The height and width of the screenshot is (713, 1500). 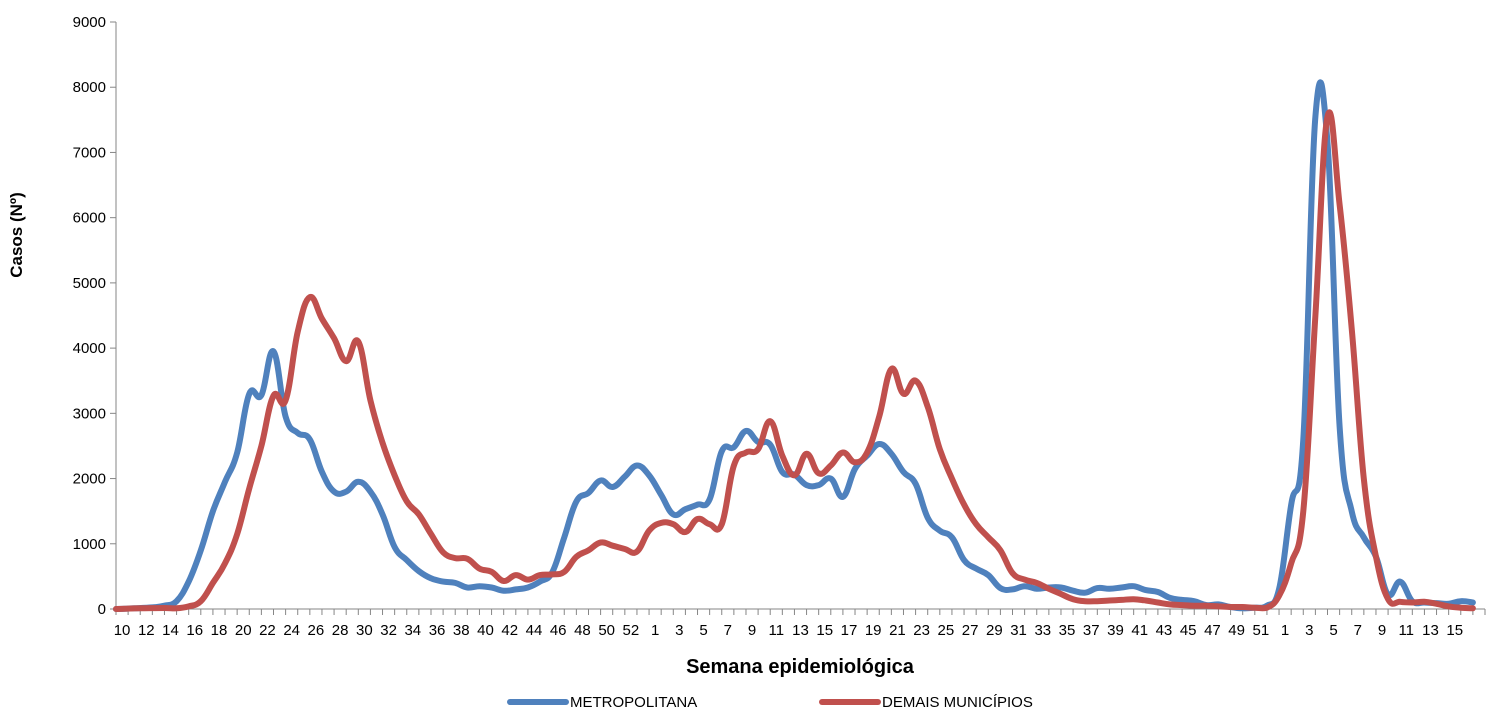 What do you see at coordinates (1018, 630) in the screenshot?
I see `x-tick-label: 31` at bounding box center [1018, 630].